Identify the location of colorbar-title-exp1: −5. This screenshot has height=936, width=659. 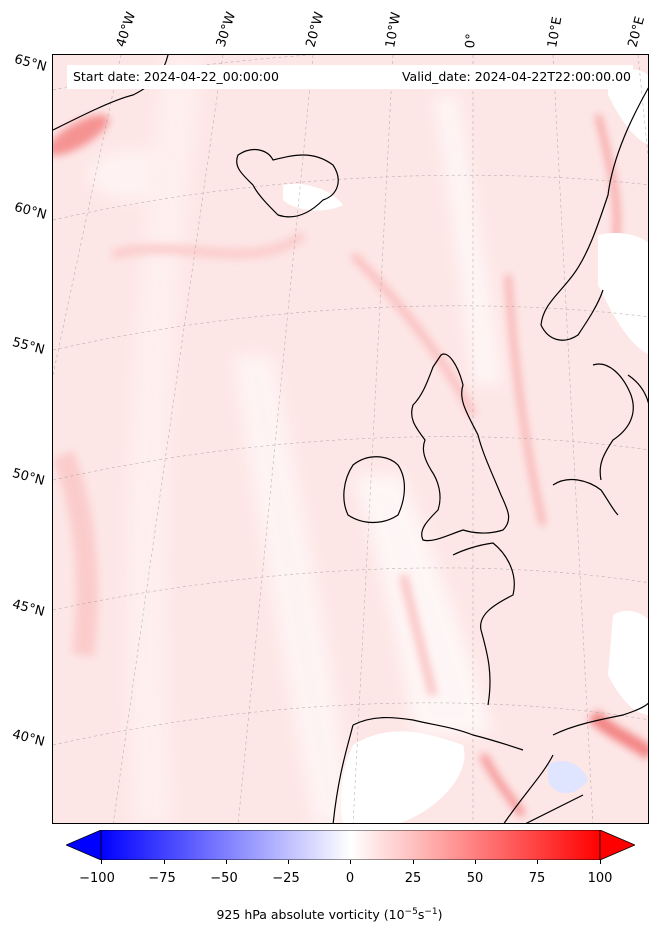
(411, 912).